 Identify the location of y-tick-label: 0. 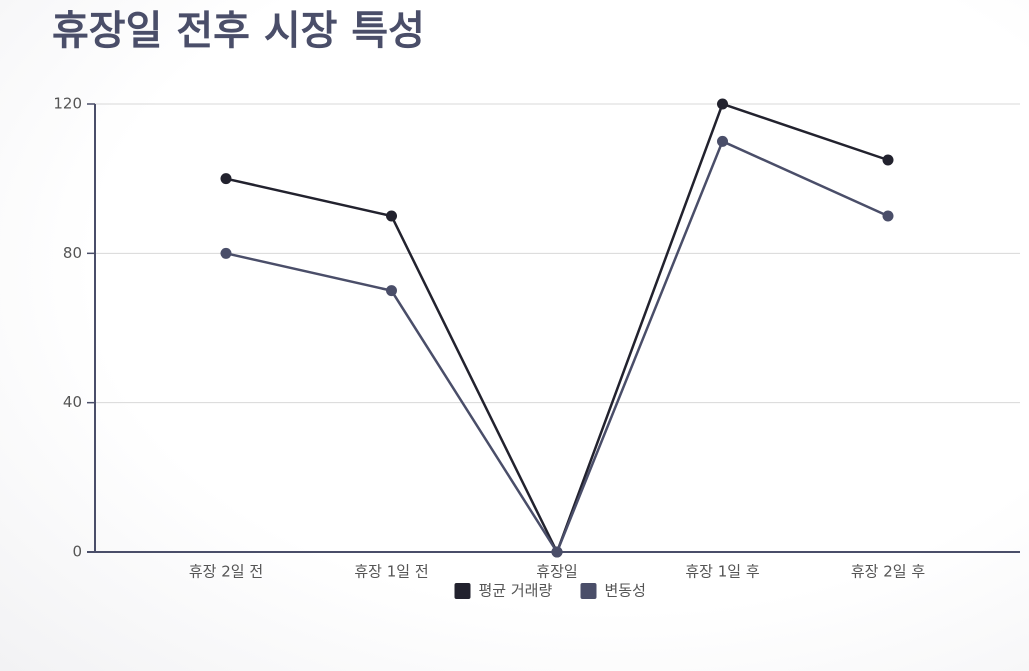
(77, 552).